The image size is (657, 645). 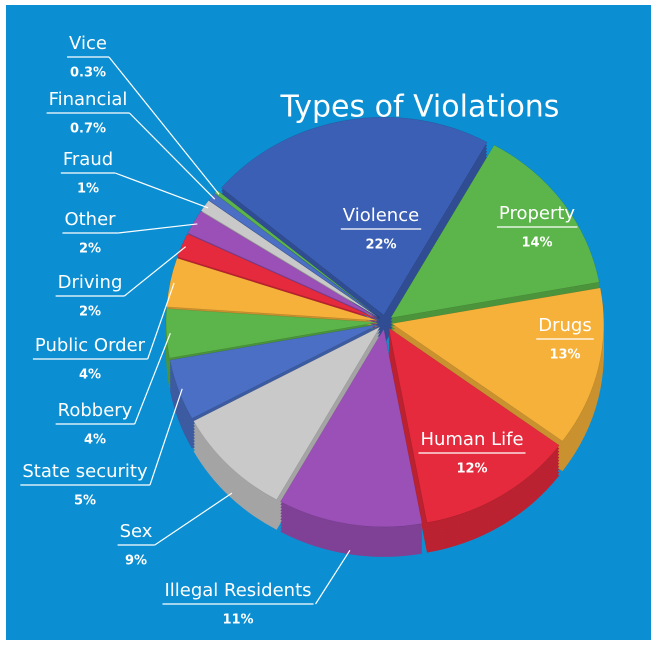 I want to click on value-label: 5%, so click(x=85, y=501).